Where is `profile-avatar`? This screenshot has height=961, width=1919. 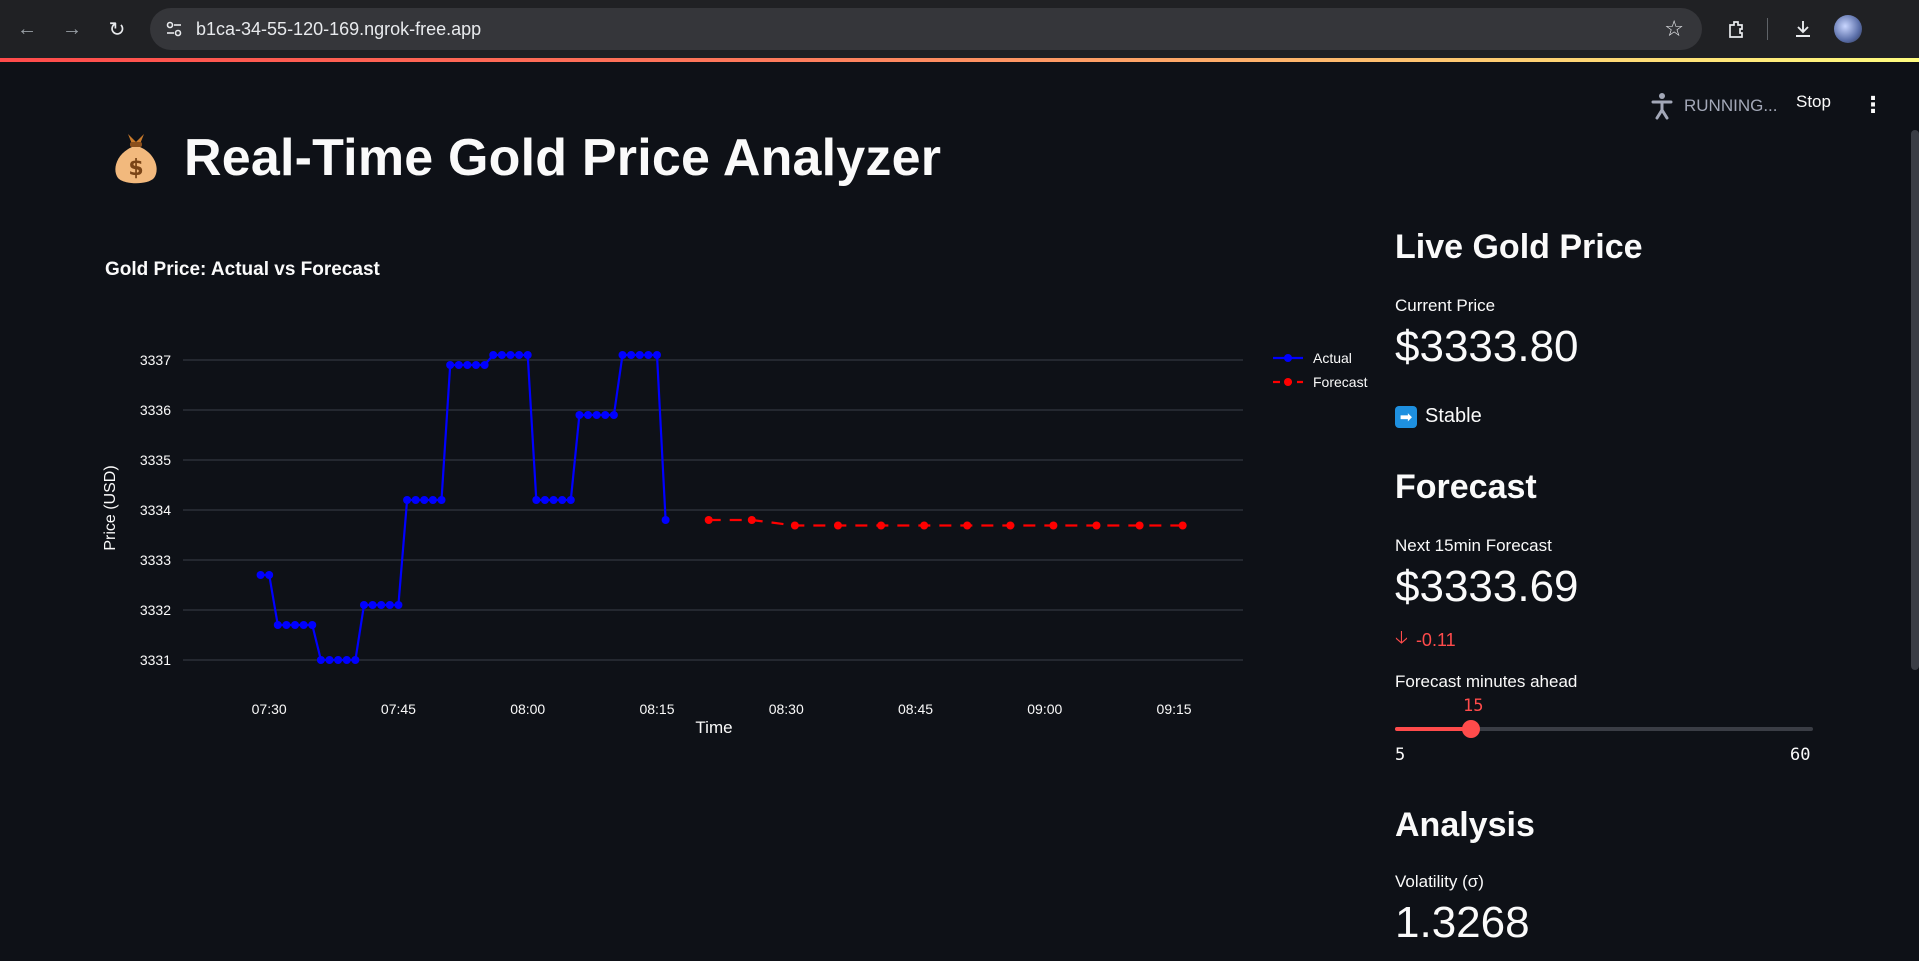 profile-avatar is located at coordinates (1848, 29).